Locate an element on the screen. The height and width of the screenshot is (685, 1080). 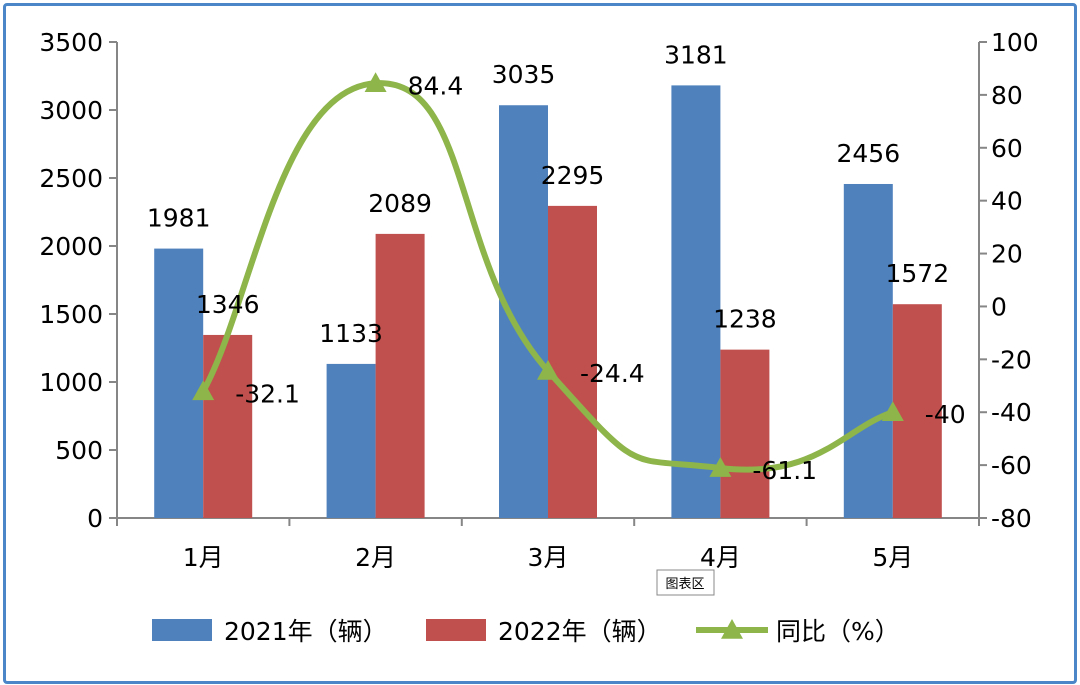
bar-data-label: 1238 is located at coordinates (745, 319).